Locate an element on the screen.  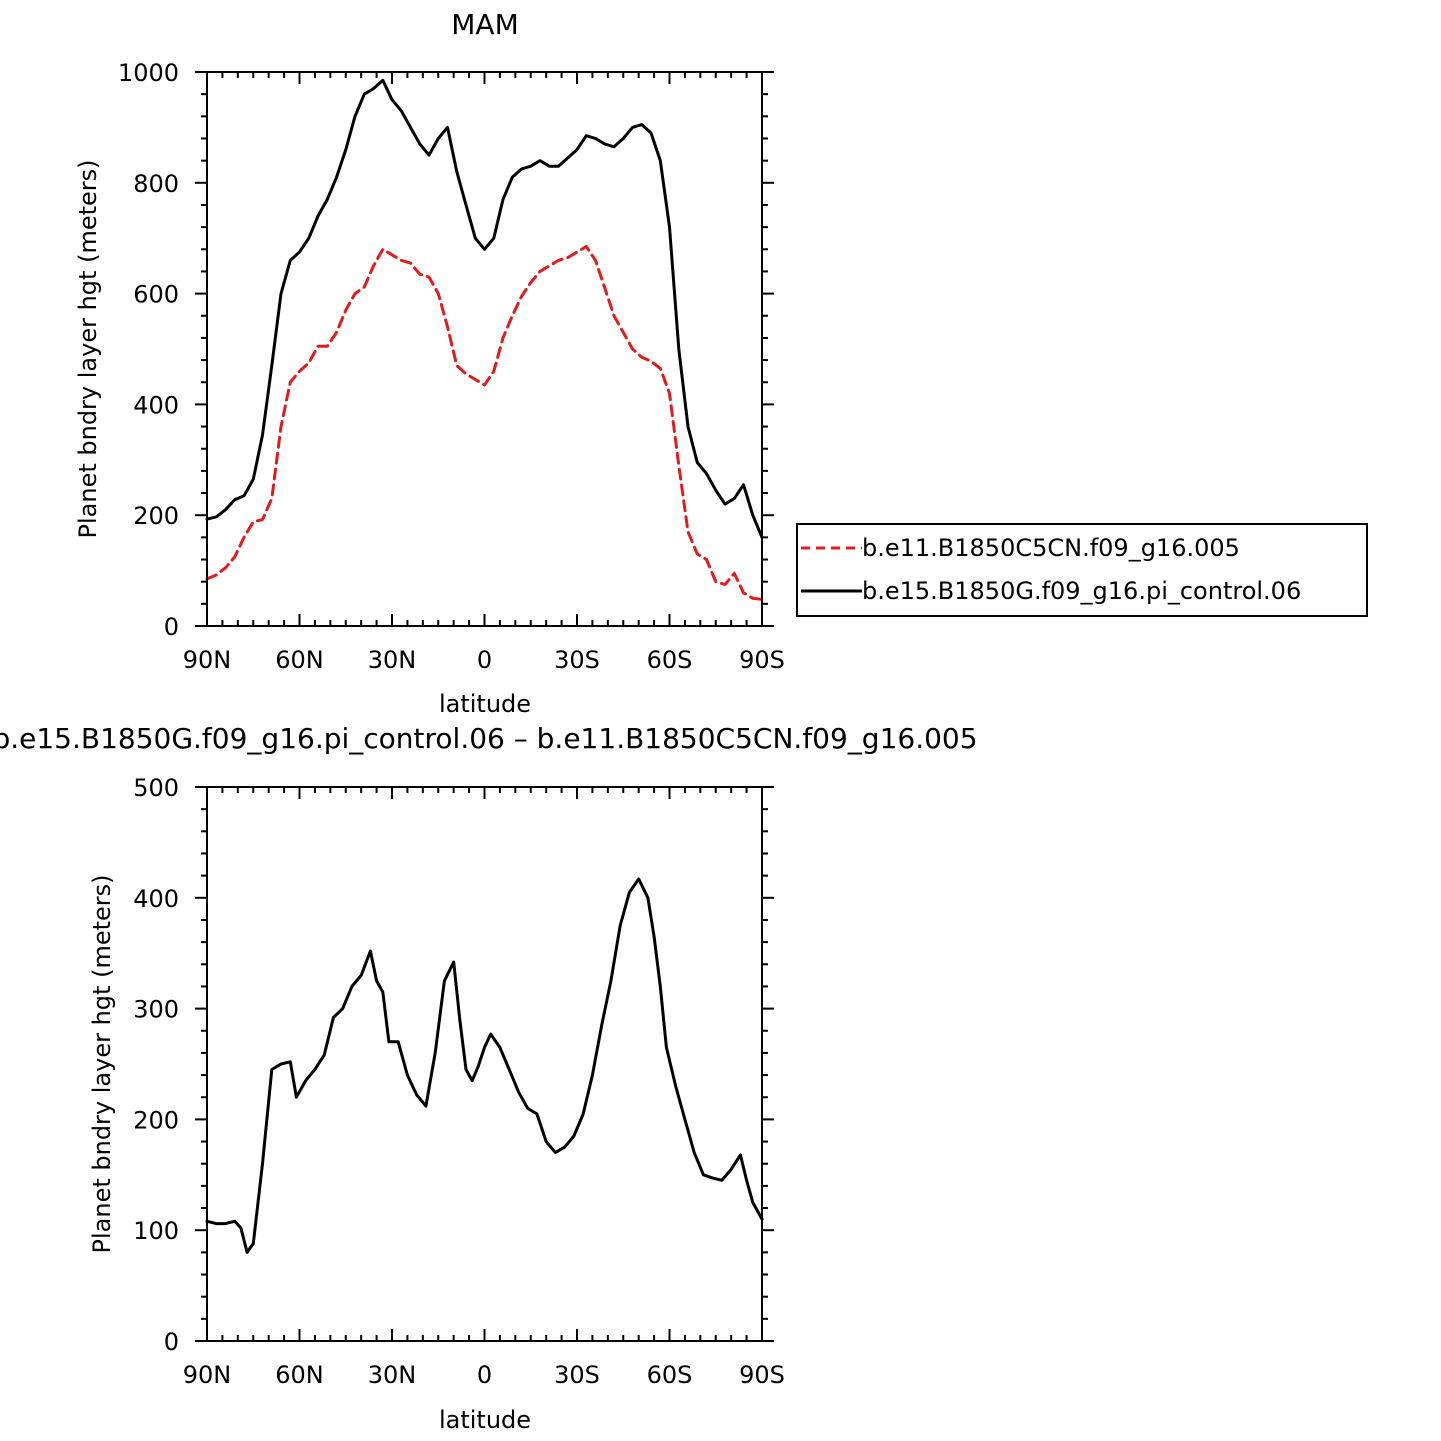
y-tick-label: 300 is located at coordinates (156, 1010).